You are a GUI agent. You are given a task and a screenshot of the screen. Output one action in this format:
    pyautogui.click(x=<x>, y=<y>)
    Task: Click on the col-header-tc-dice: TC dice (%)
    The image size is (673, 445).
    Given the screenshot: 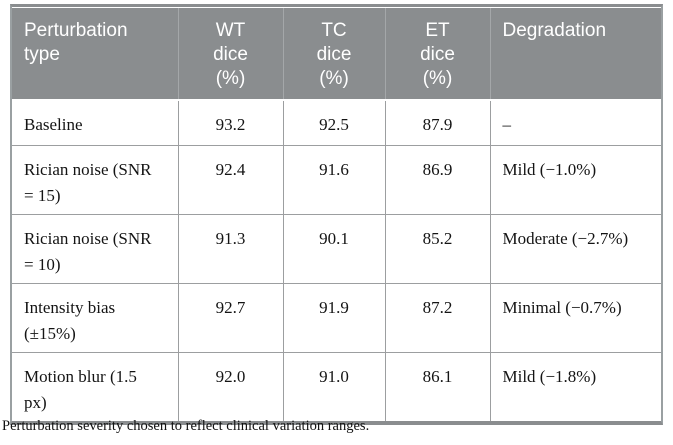 What is the action you would take?
    pyautogui.click(x=333, y=54)
    